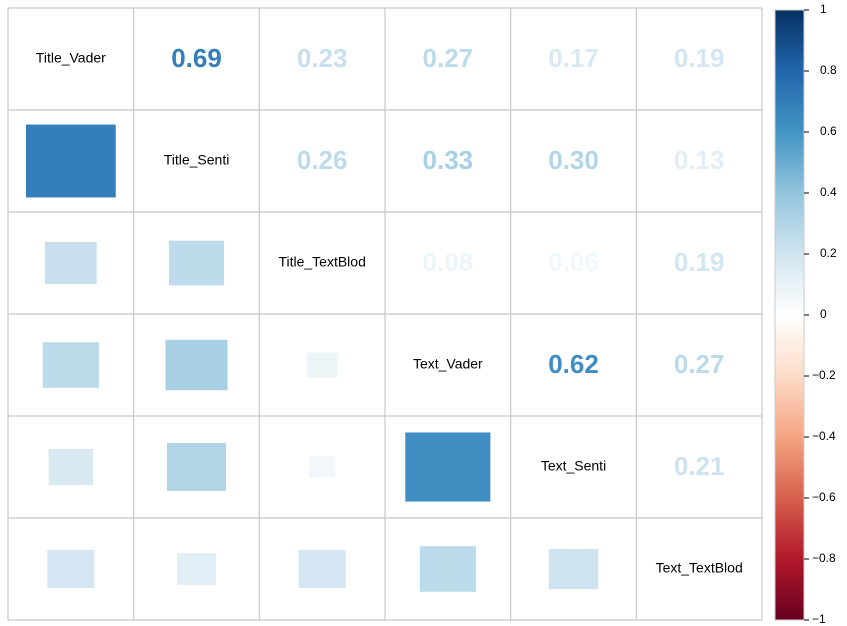  I want to click on corr-value: 0.17, so click(573, 58).